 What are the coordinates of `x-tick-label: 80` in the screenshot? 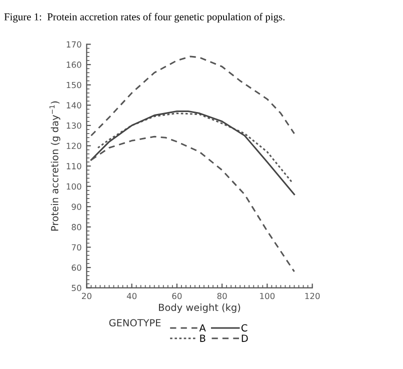 It's located at (222, 296).